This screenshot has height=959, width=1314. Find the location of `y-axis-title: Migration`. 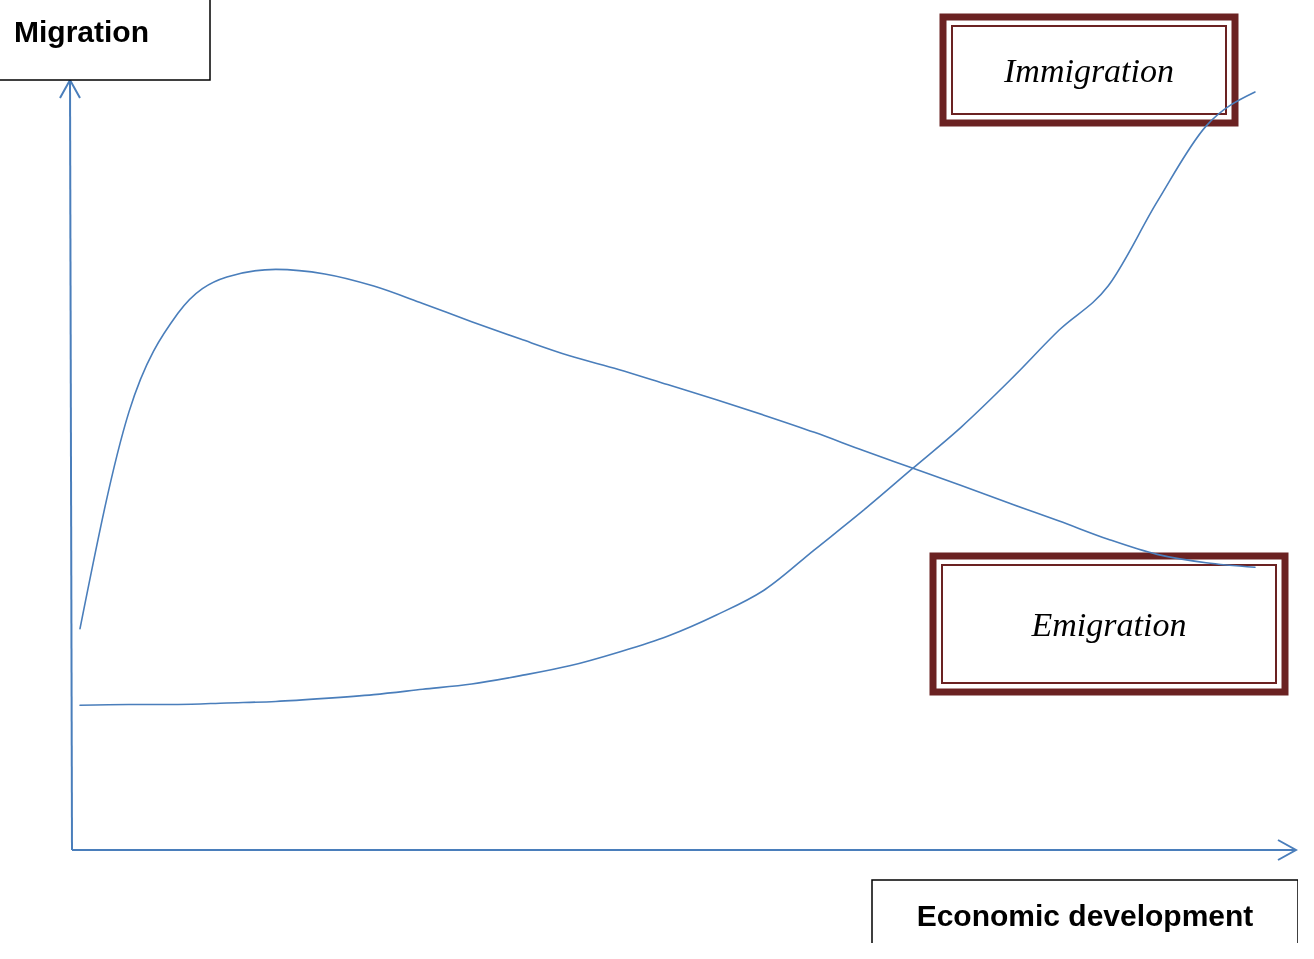

y-axis-title: Migration is located at coordinates (81, 31).